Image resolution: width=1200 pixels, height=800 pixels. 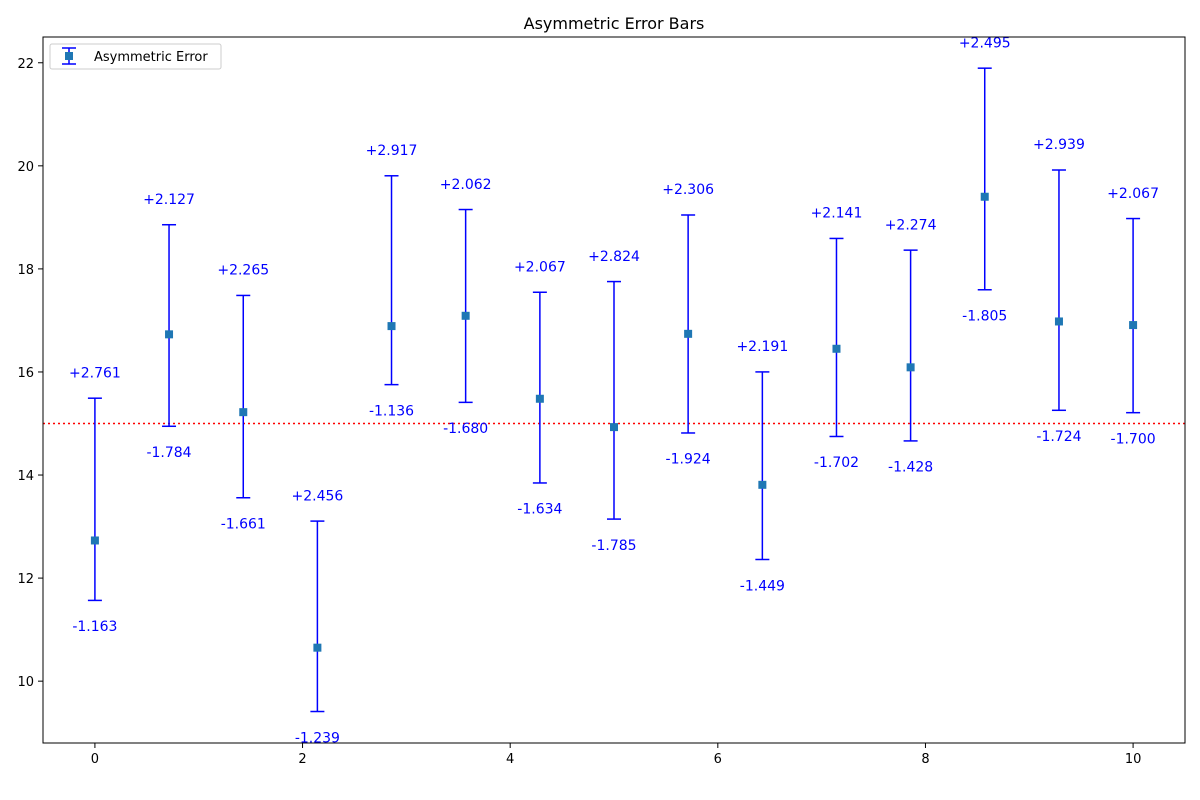 I want to click on x-tick-label: 0, so click(x=95, y=759).